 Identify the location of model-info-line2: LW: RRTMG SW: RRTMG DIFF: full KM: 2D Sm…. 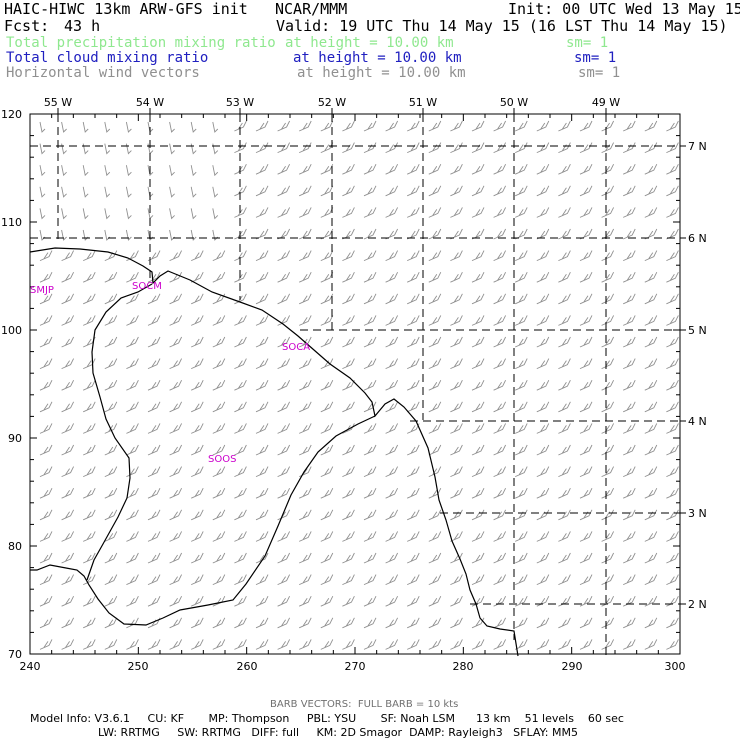
(338, 732).